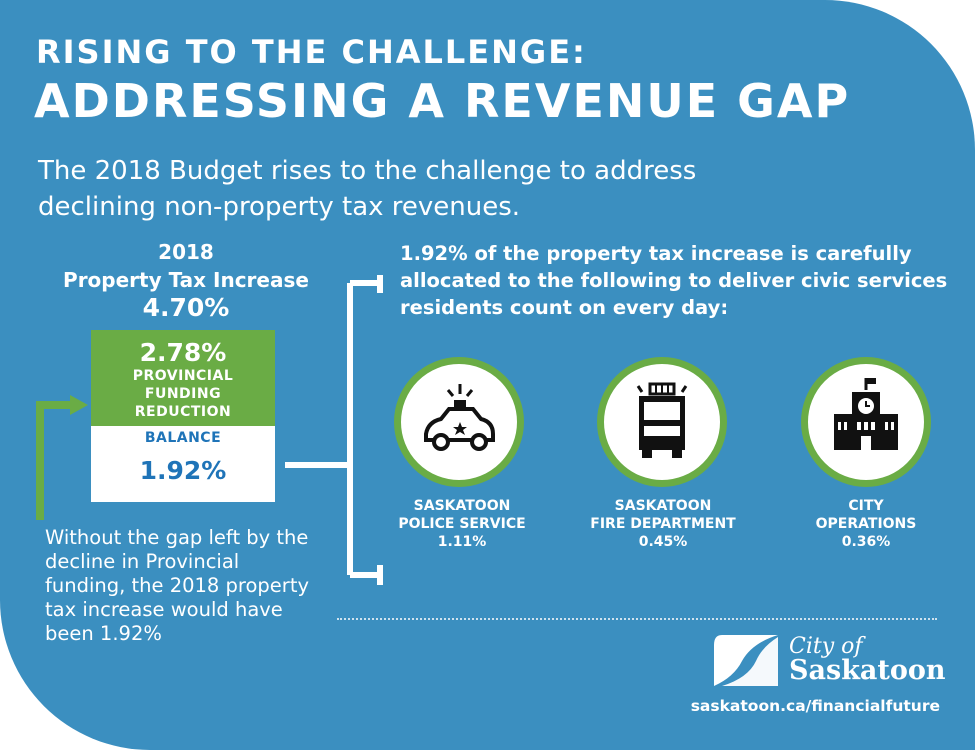  I want to click on property-tax-label: Property Tax Increase, so click(186, 280).